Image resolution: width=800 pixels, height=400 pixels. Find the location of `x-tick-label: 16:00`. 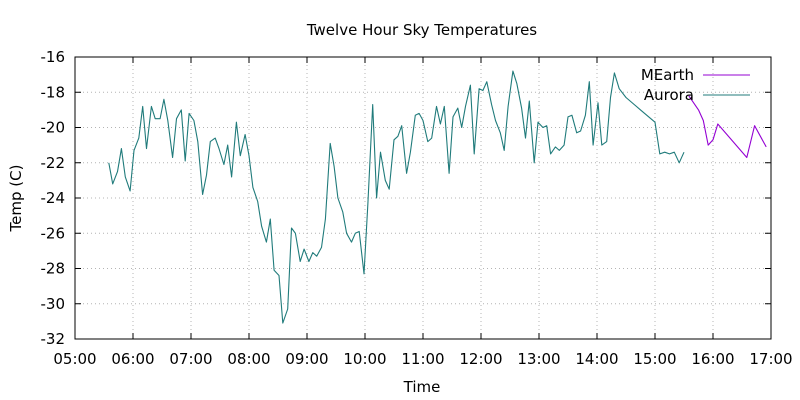

x-tick-label: 16:00 is located at coordinates (712, 359).